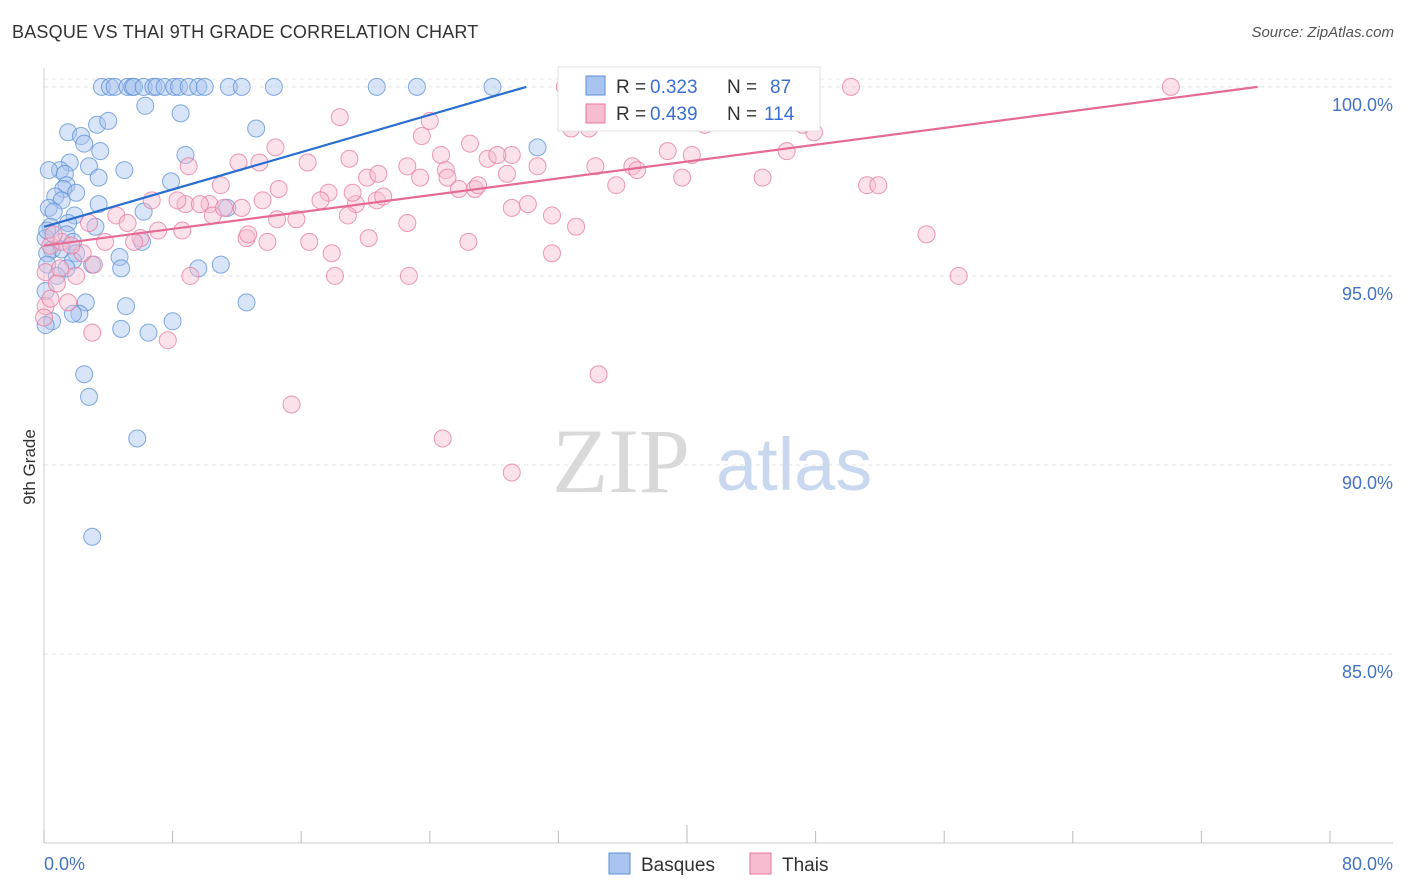 This screenshot has width=1406, height=892. Describe the element at coordinates (1322, 32) in the screenshot. I see `source-label: Source: ZipAtlas.com` at that location.